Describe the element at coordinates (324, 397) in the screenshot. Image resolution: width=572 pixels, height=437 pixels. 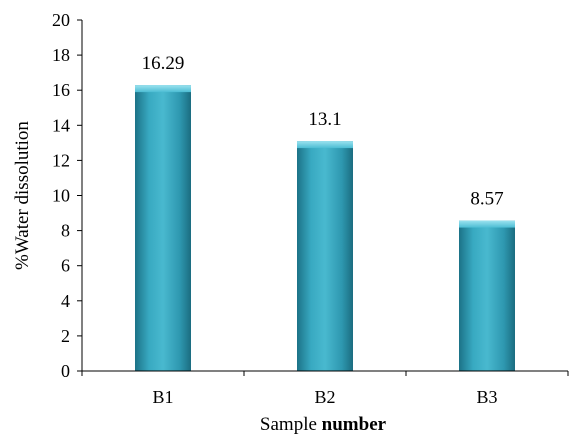
I see `x-tick-label: B2` at that location.